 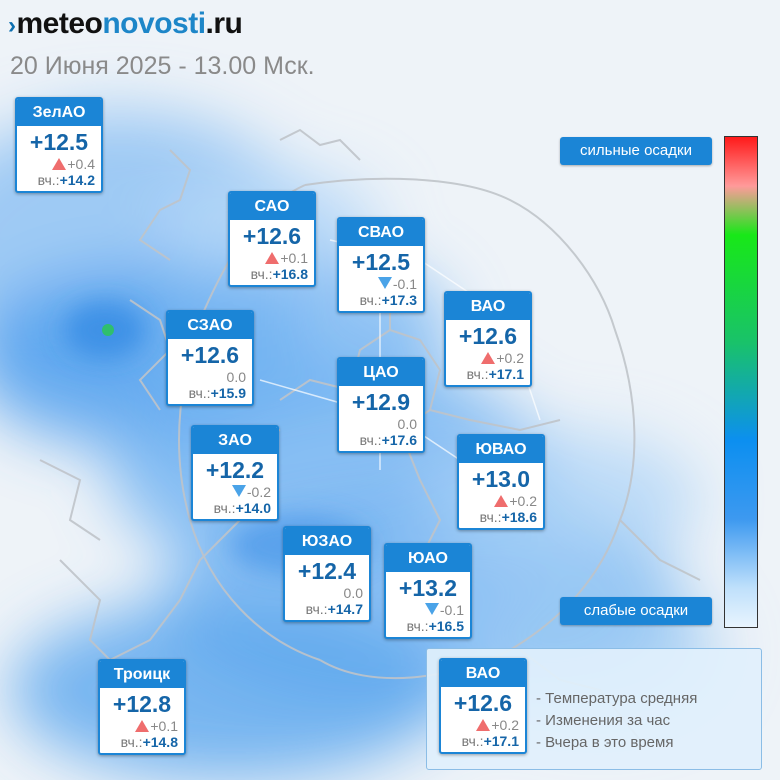 I want to click on district-name: ЗелАО, so click(x=59, y=112).